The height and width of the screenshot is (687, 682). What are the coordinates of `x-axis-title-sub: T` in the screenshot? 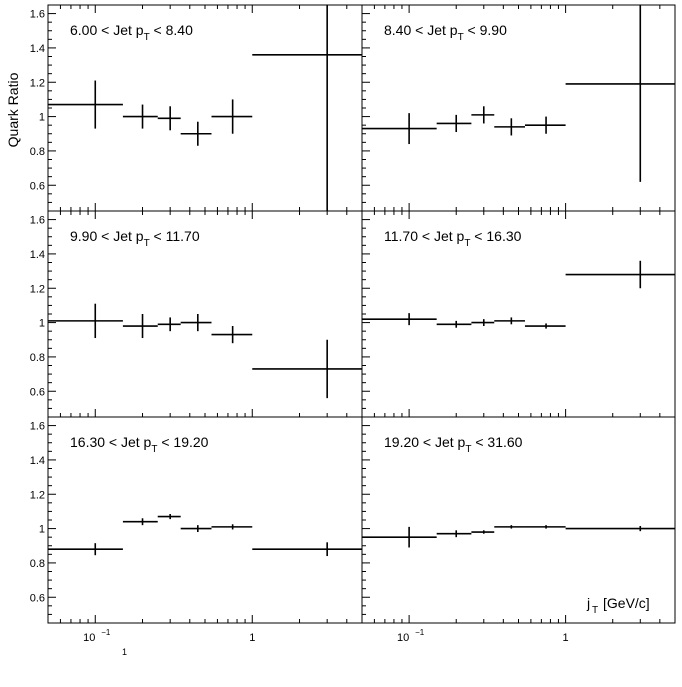 It's located at (595, 610).